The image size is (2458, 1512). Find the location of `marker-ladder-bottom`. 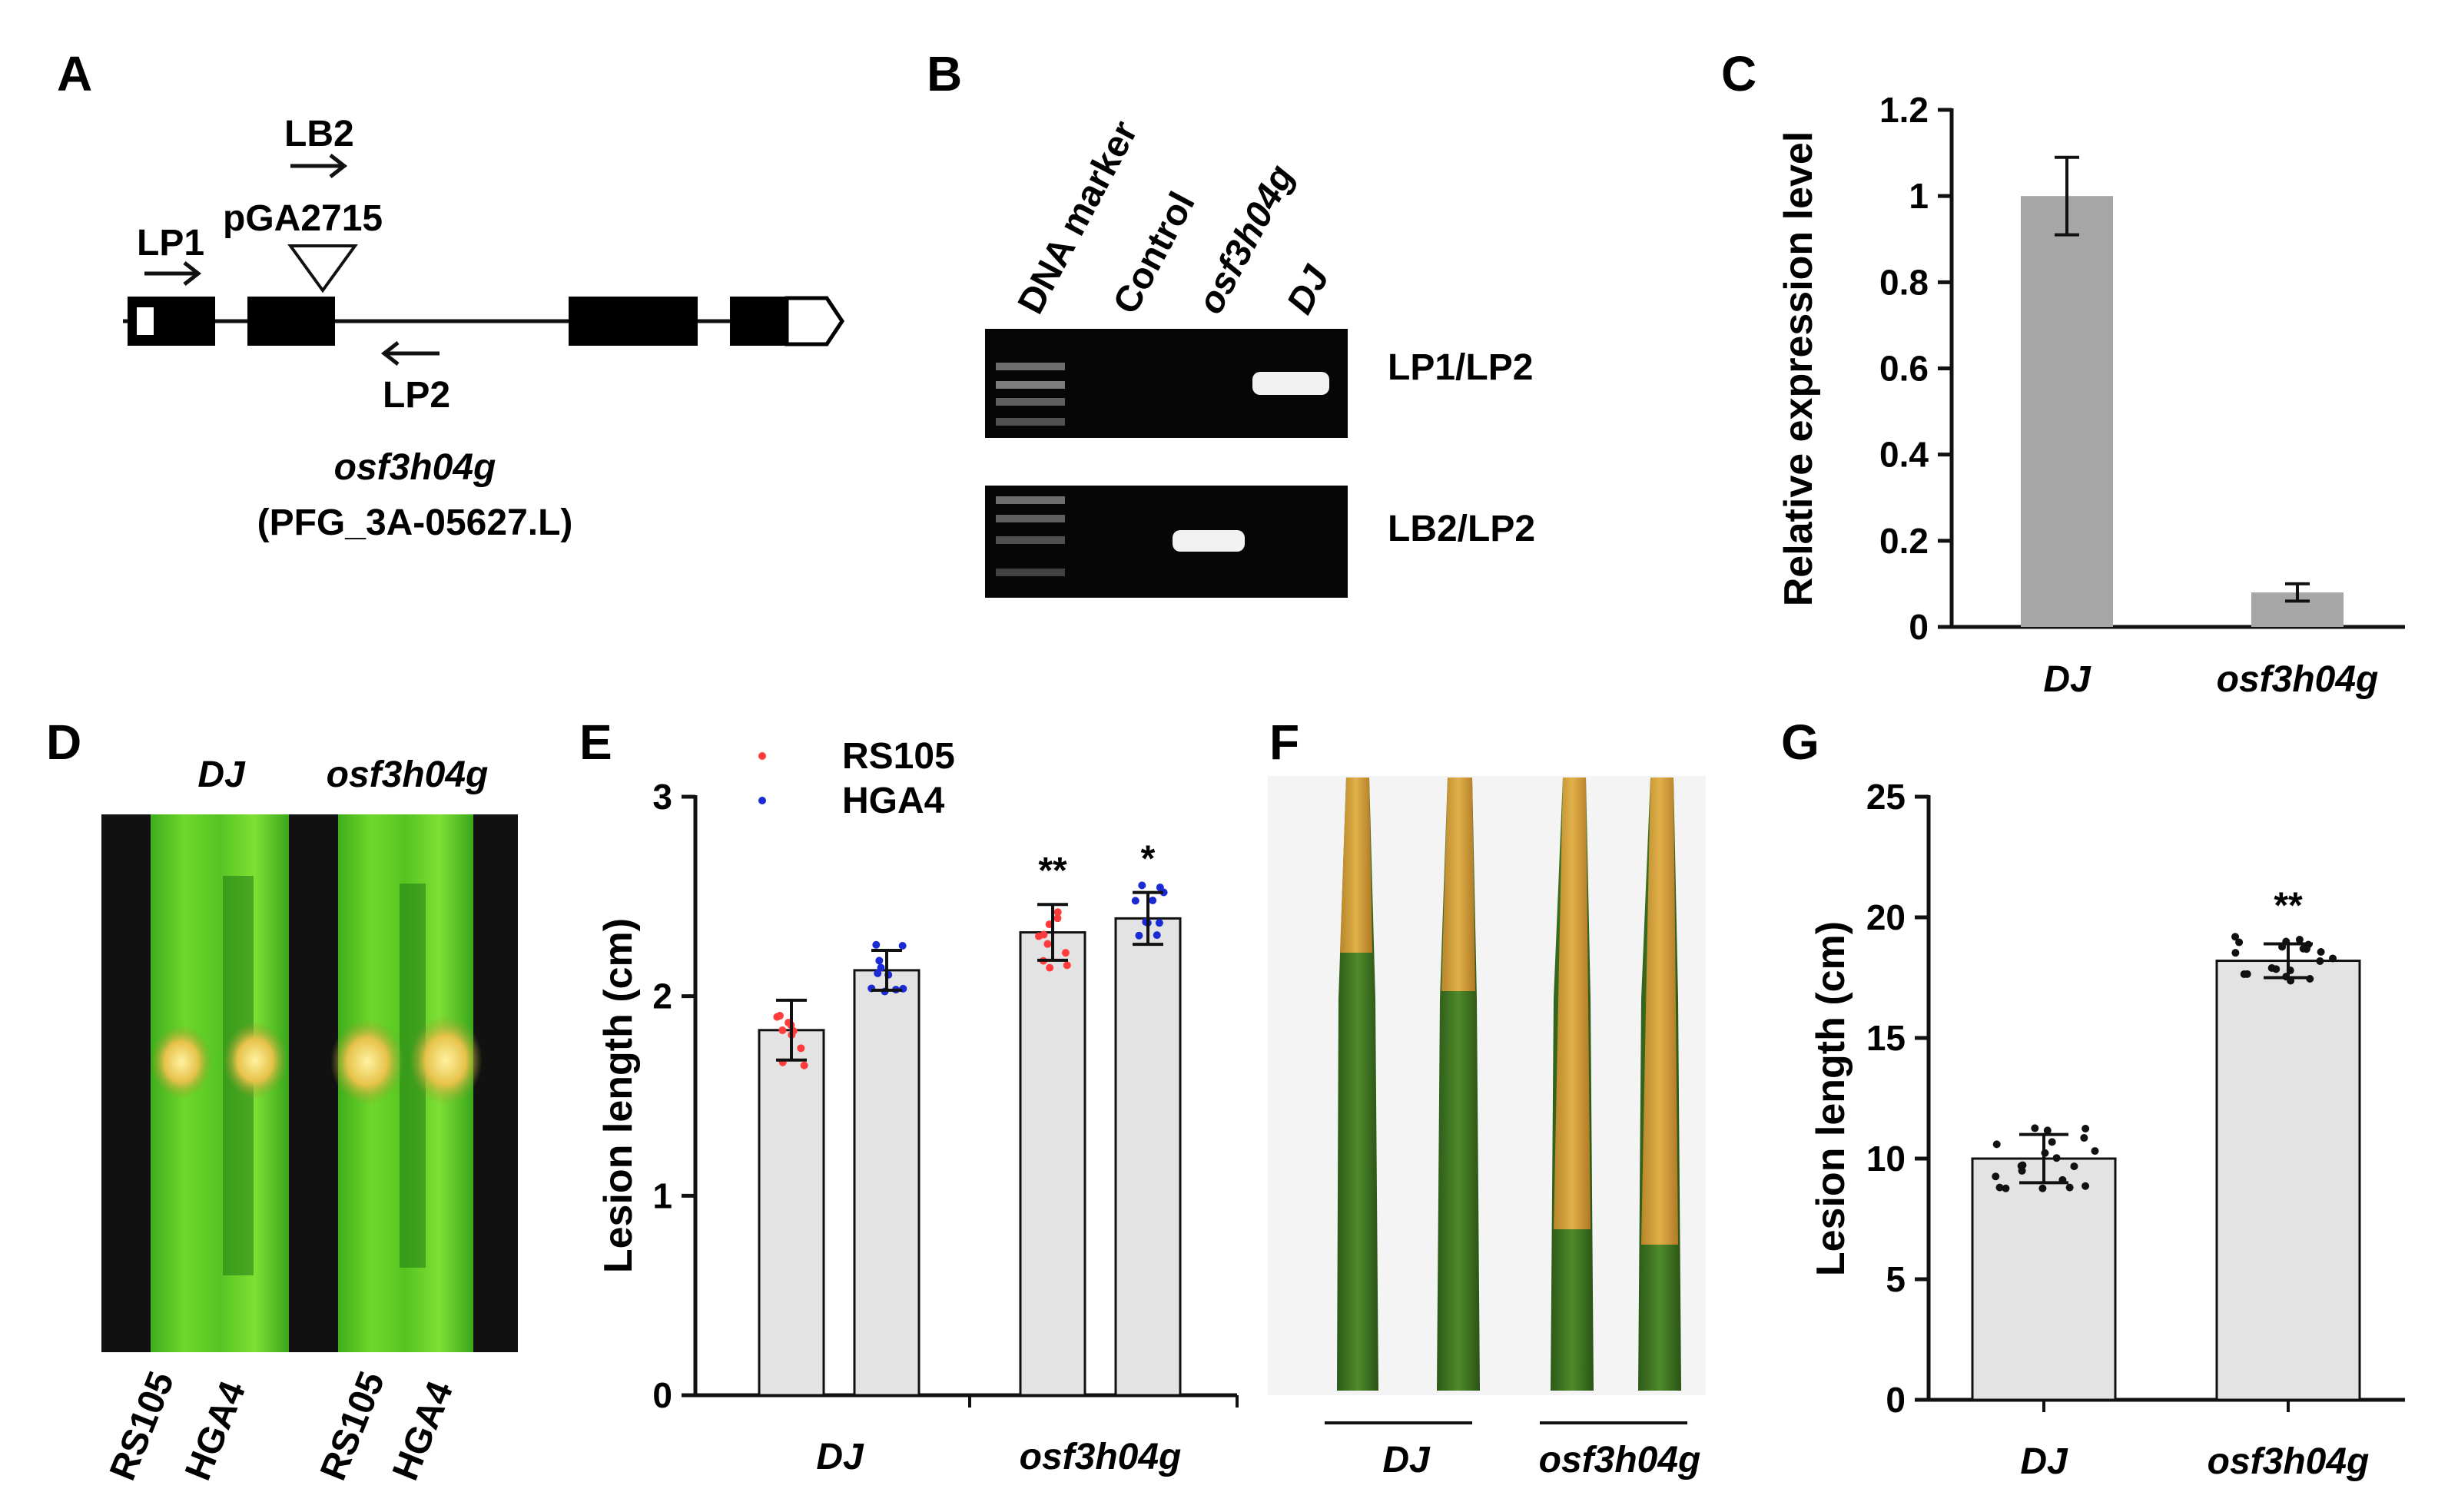

marker-ladder-bottom is located at coordinates (1030, 536).